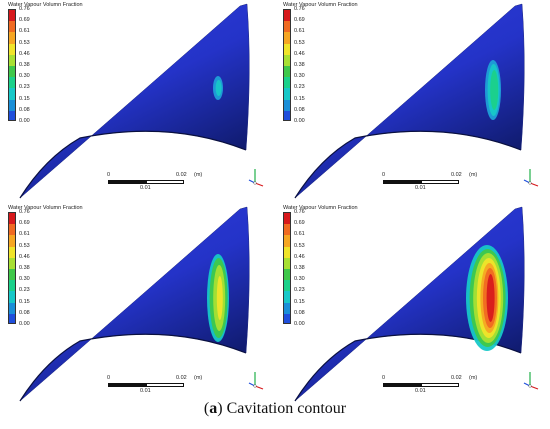  What do you see at coordinates (284, 408) in the screenshot?
I see `caption-text: Cavitation contour` at bounding box center [284, 408].